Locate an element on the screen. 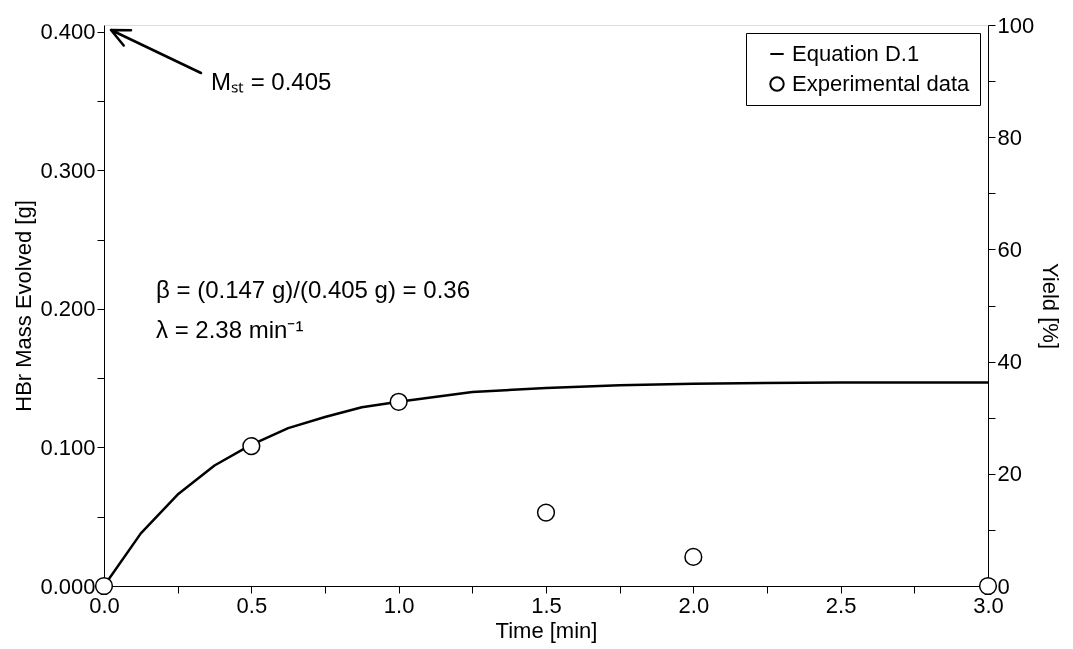 The height and width of the screenshot is (649, 1073). y-axis-title: HBr Mass Evolved [g] is located at coordinates (24, 306).